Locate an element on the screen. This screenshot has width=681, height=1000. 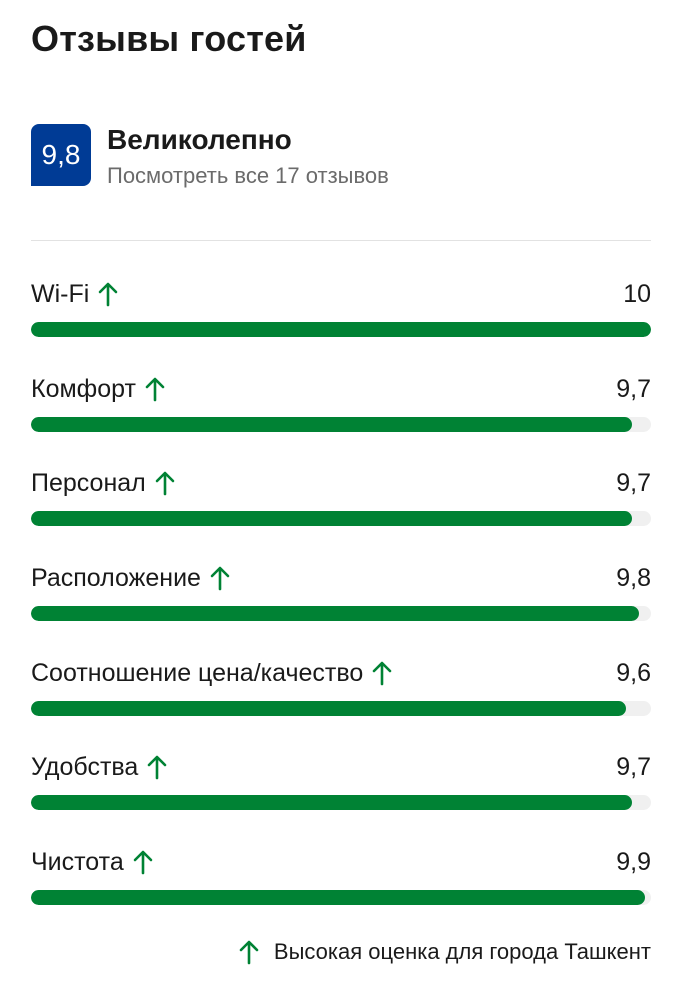
category-row-location: Расположение 9,8 is located at coordinates (341, 607).